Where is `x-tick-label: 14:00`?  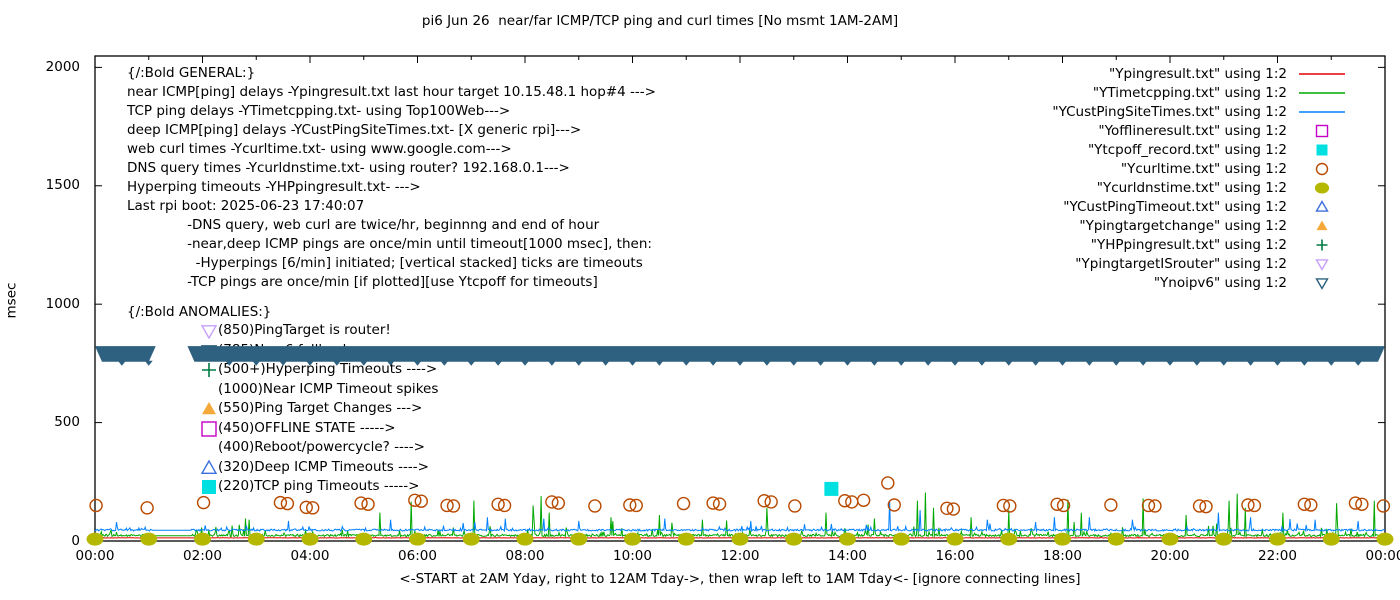 x-tick-label: 14:00 is located at coordinates (847, 556).